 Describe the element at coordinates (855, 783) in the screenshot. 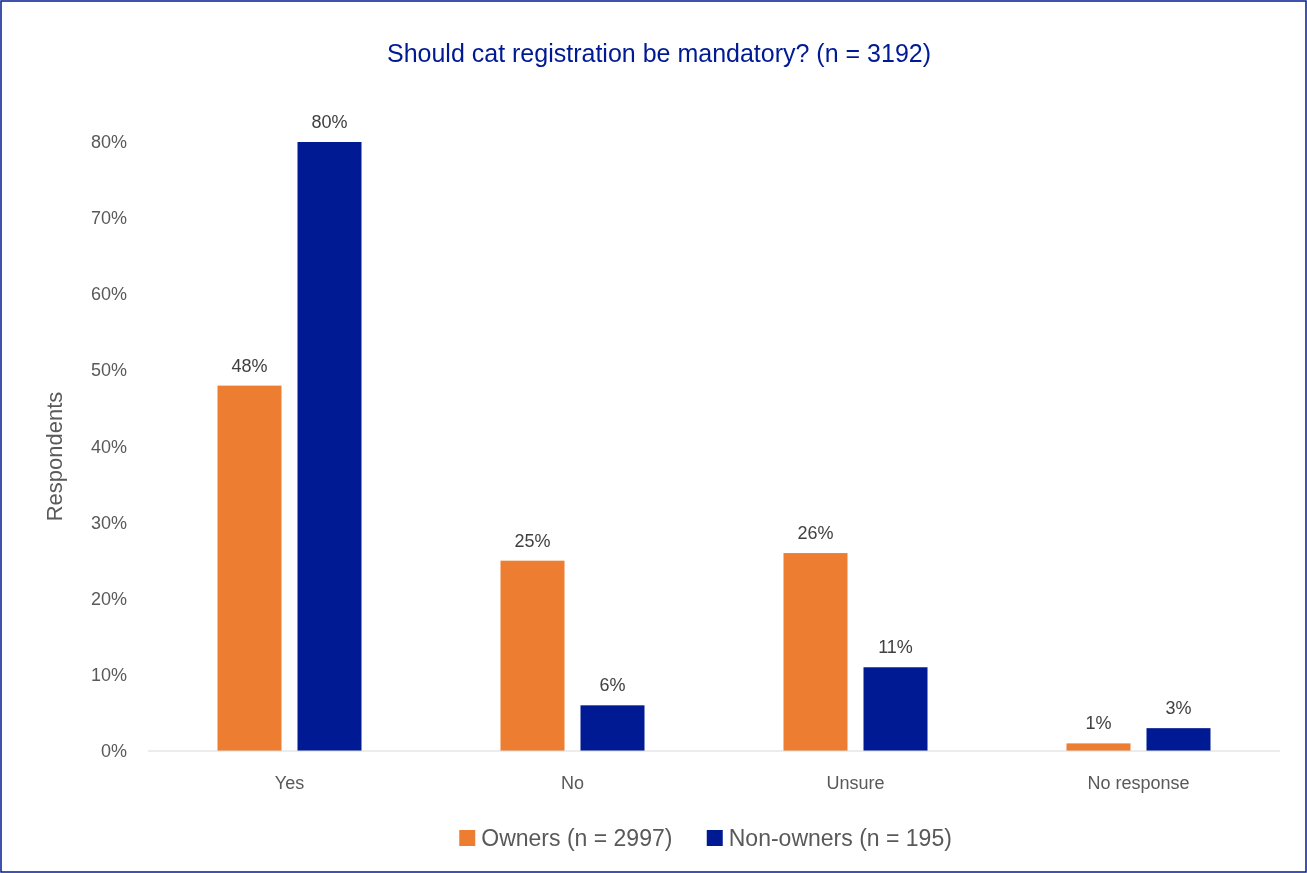

I see `x-tick-label: Unsure` at that location.